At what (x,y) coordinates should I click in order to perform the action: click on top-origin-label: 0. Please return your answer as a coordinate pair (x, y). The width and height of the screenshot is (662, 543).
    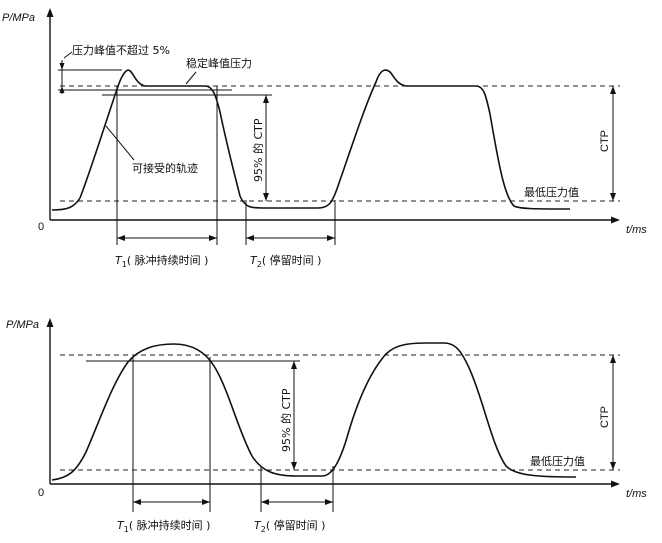
    Looking at the image, I should click on (41, 227).